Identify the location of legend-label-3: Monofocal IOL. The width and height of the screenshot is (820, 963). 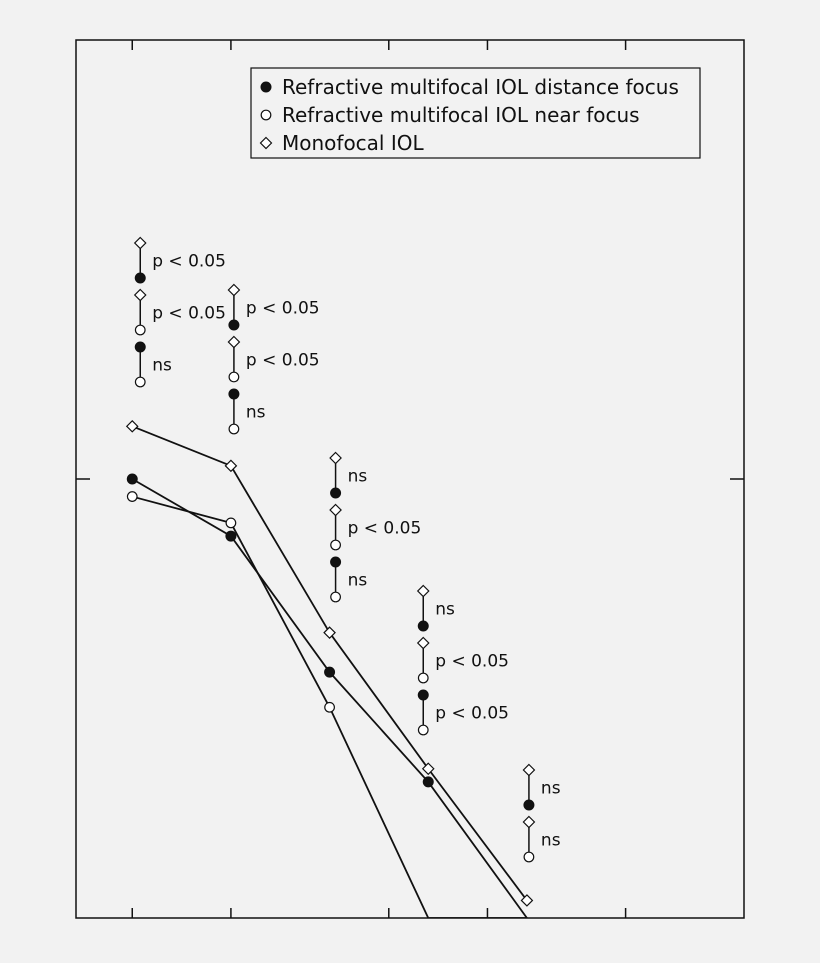
(353, 143).